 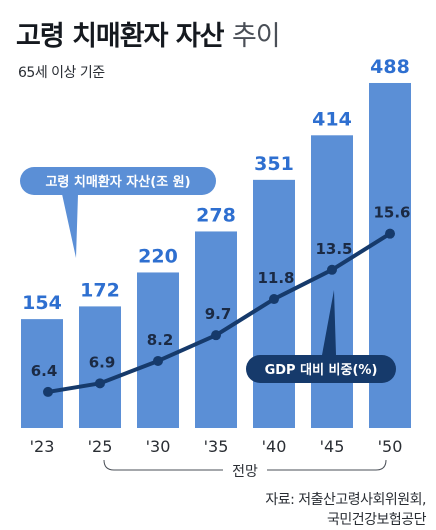 I want to click on source-note: 자료: 저출산고령사회위원회, 국민건강보험공단, so click(x=345, y=510).